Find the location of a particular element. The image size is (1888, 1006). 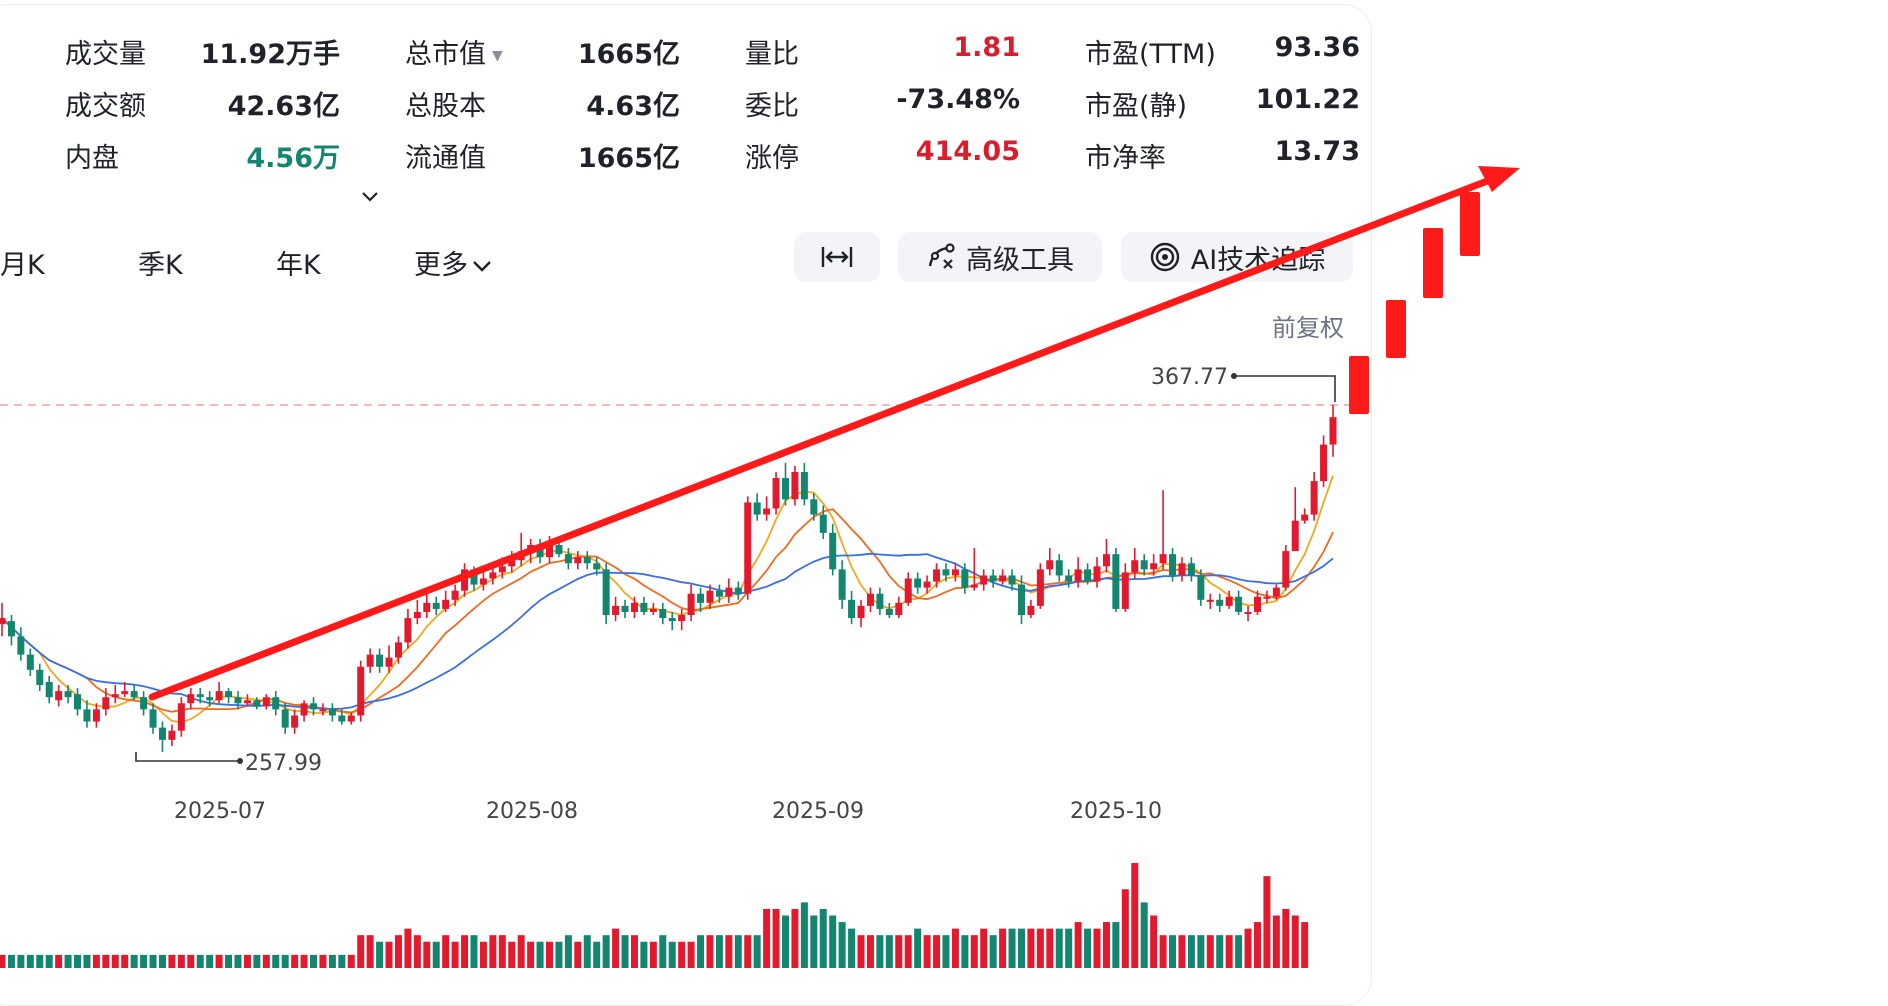

fit-width-button is located at coordinates (837, 257).